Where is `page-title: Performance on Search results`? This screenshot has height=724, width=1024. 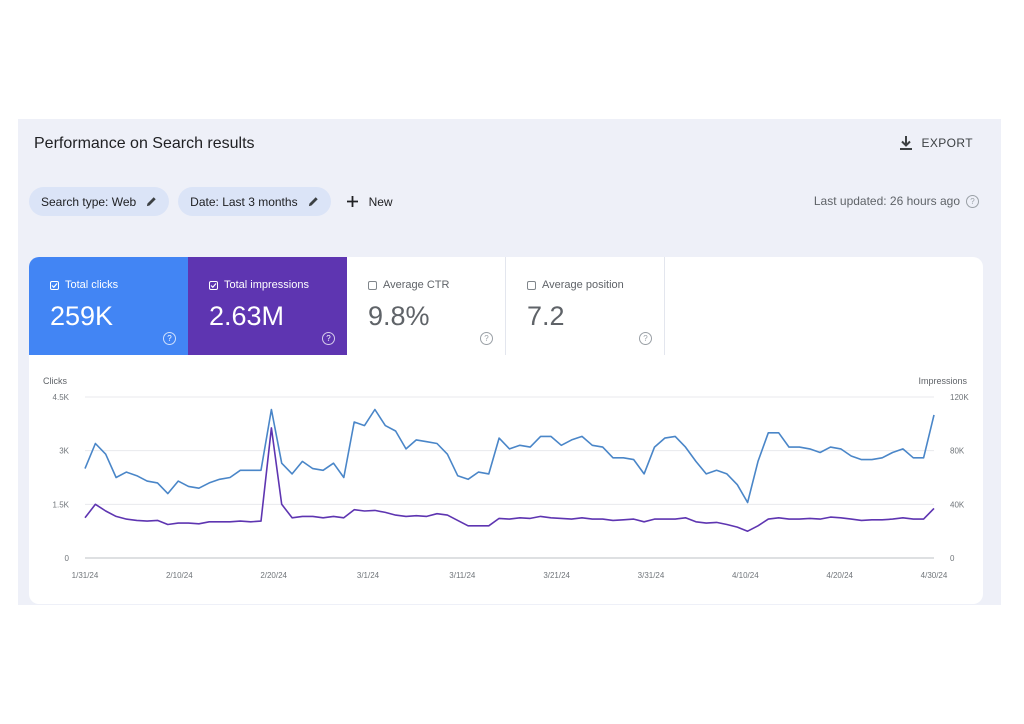 page-title: Performance on Search results is located at coordinates (144, 143).